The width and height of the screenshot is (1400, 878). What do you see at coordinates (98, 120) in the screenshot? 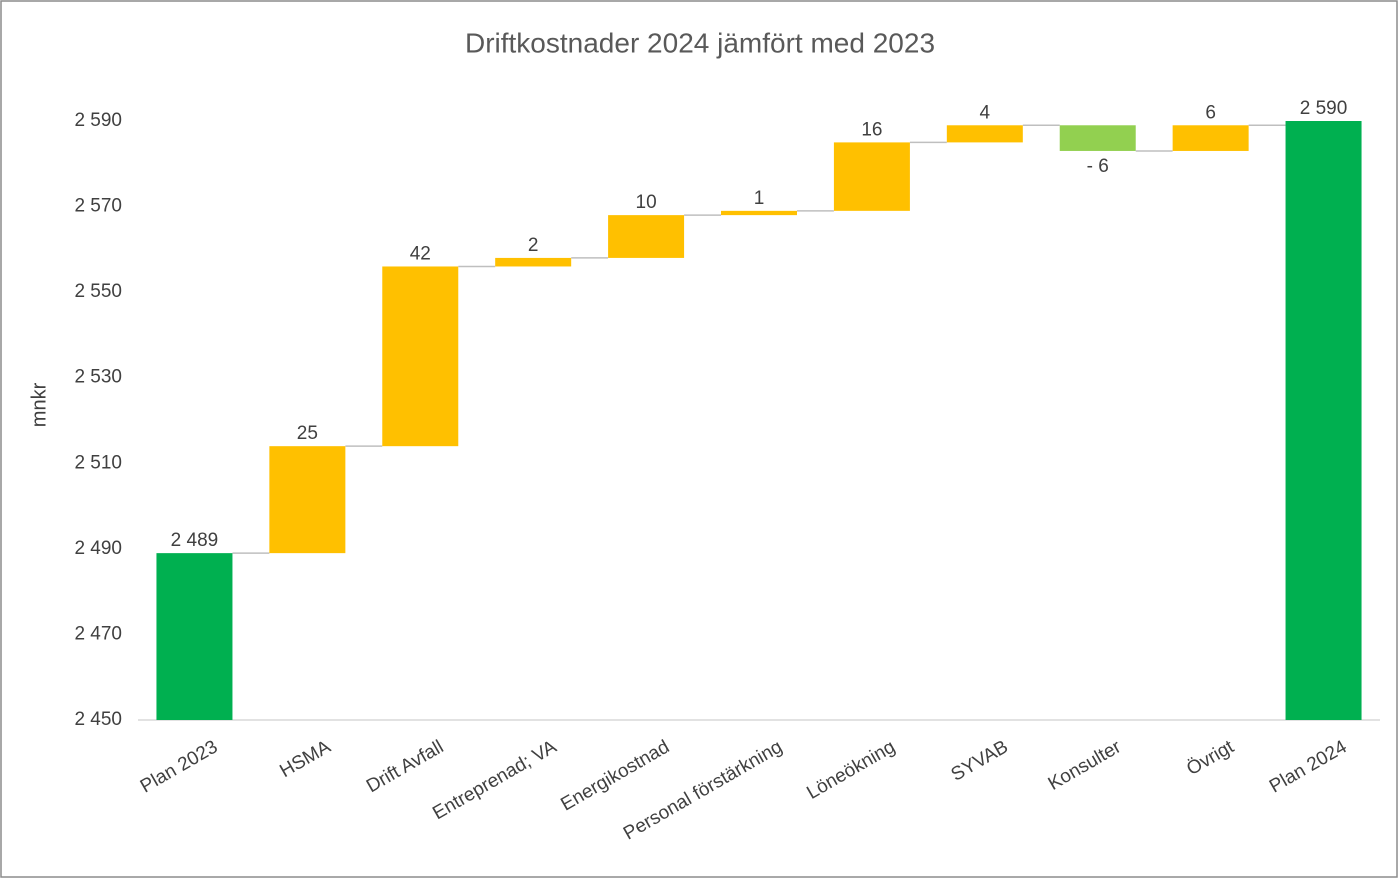
I see `y-tick-label: 2 590` at bounding box center [98, 120].